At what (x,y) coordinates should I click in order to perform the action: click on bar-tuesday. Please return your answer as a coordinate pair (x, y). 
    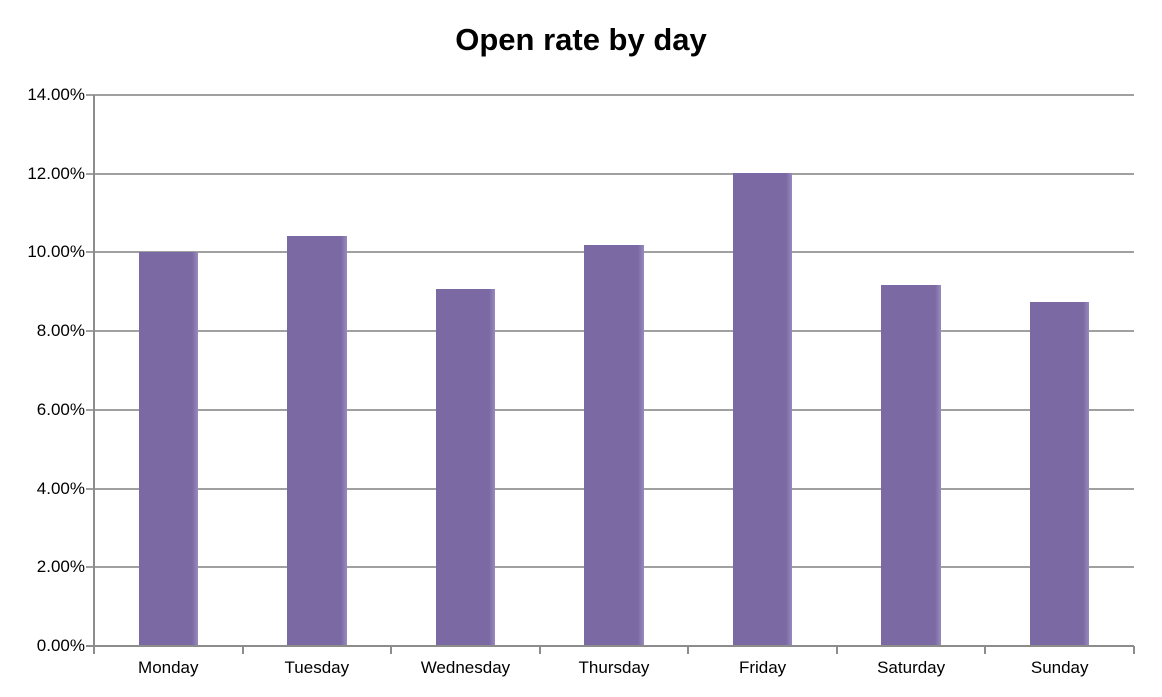
    Looking at the image, I should click on (317, 440).